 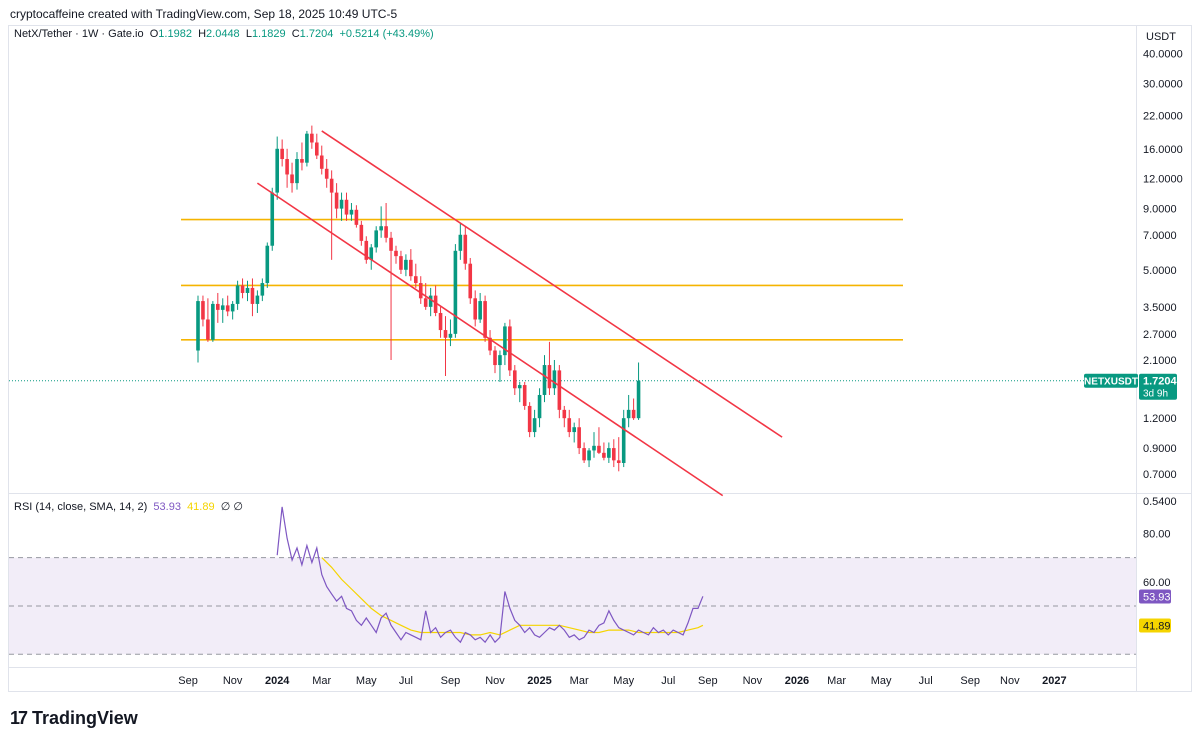 I want to click on low-value: 1.1829, so click(x=268, y=34).